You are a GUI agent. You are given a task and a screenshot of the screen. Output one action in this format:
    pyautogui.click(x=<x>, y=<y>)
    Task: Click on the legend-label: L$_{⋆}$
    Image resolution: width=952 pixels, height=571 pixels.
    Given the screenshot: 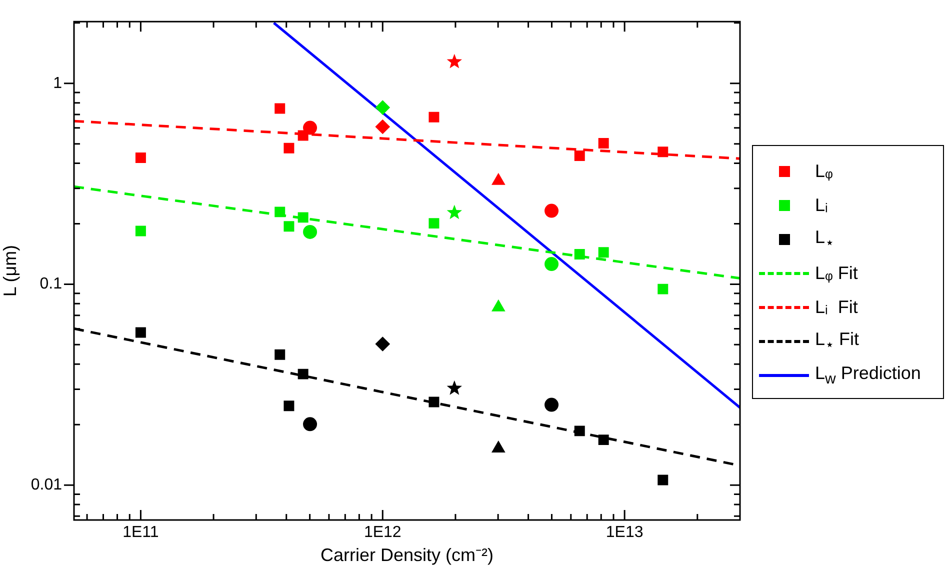 What is the action you would take?
    pyautogui.click(x=824, y=239)
    